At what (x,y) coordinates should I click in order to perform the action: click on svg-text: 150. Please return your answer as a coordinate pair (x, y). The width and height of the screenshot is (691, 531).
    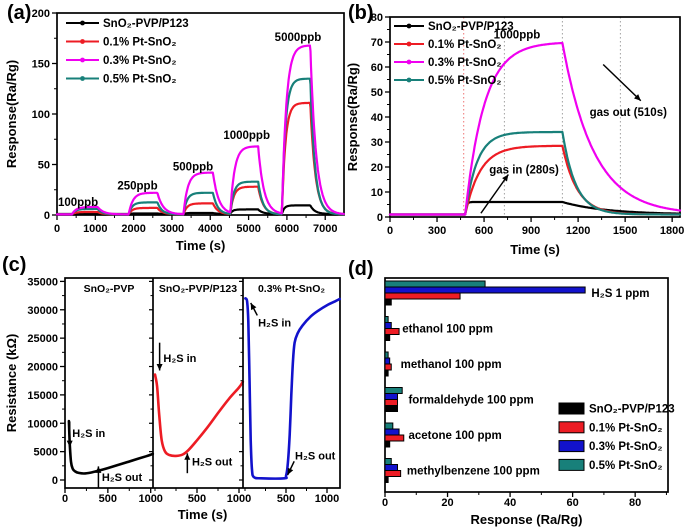
    Looking at the image, I should click on (41, 65).